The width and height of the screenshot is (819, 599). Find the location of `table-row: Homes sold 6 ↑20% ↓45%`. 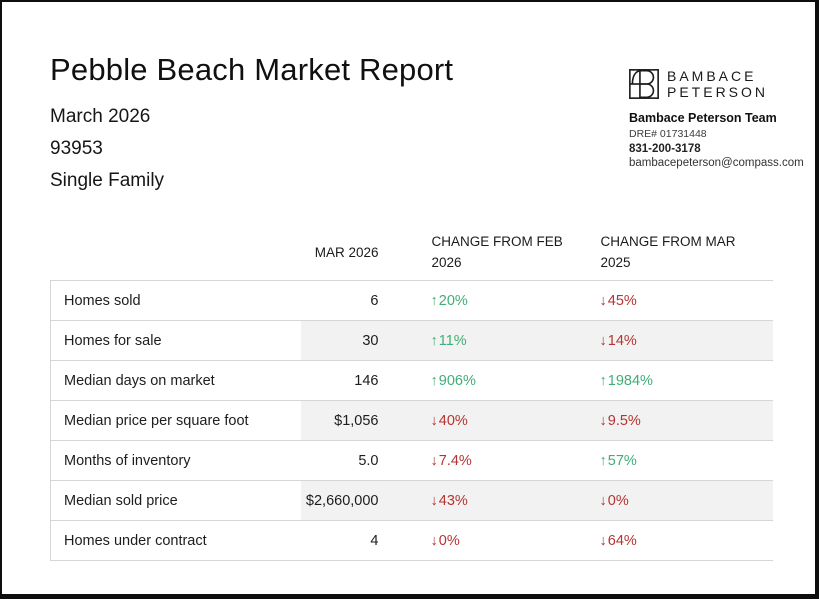

table-row: Homes sold 6 ↑20% ↓45% is located at coordinates (411, 300).